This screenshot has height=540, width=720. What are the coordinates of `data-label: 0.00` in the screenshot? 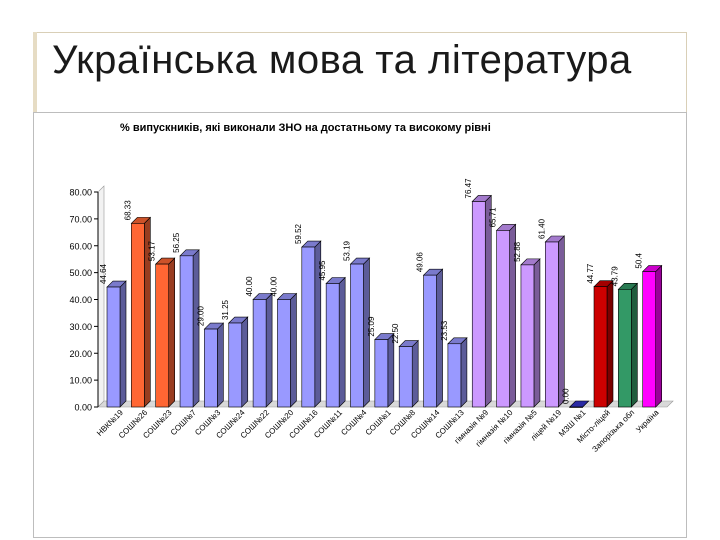 It's located at (566, 396).